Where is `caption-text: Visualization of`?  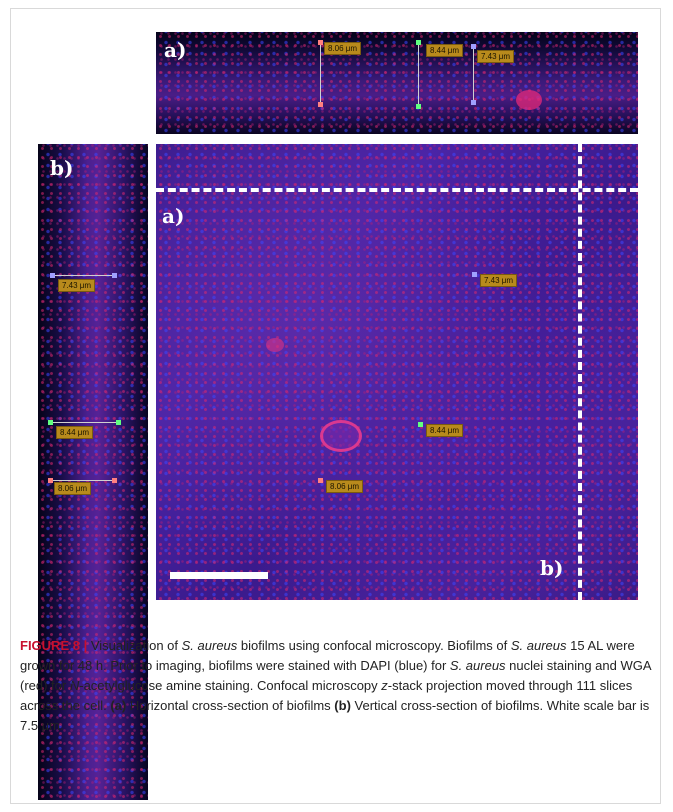 caption-text: Visualization of is located at coordinates (134, 645).